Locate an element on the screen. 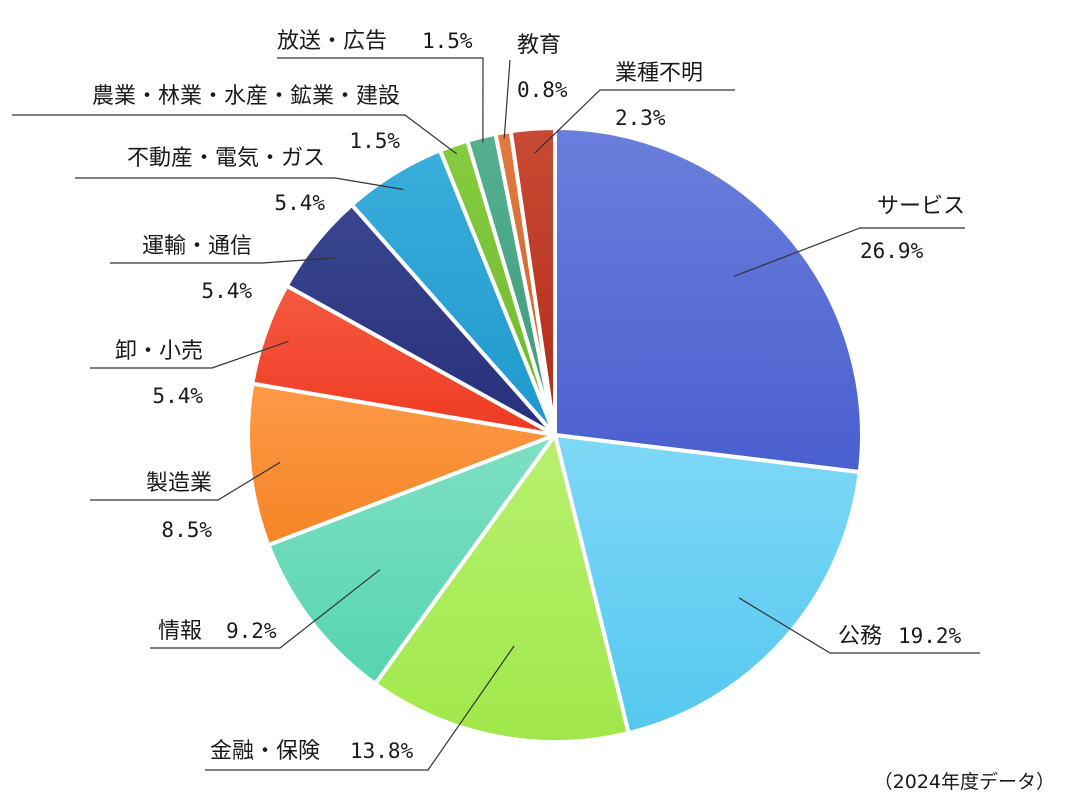 This screenshot has width=1070, height=803. label-retail: 卸・小売 is located at coordinates (159, 351).